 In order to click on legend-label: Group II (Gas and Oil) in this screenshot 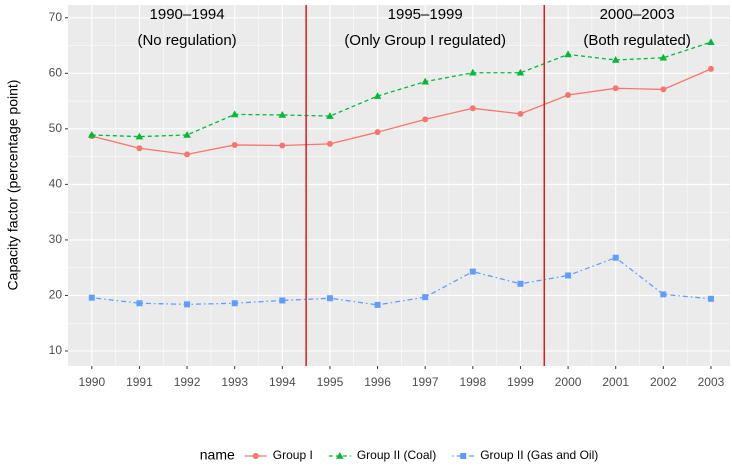, I will do `click(539, 455)`.